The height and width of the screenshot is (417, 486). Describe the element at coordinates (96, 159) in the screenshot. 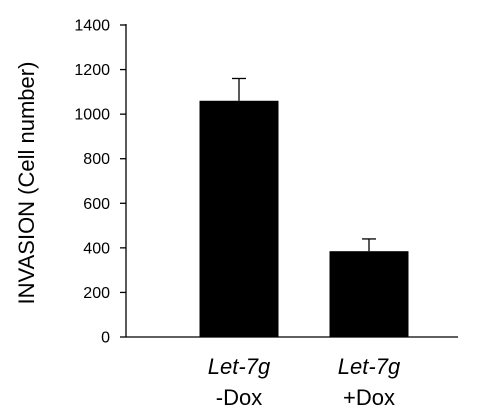

I see `y-tick-label: 800` at that location.